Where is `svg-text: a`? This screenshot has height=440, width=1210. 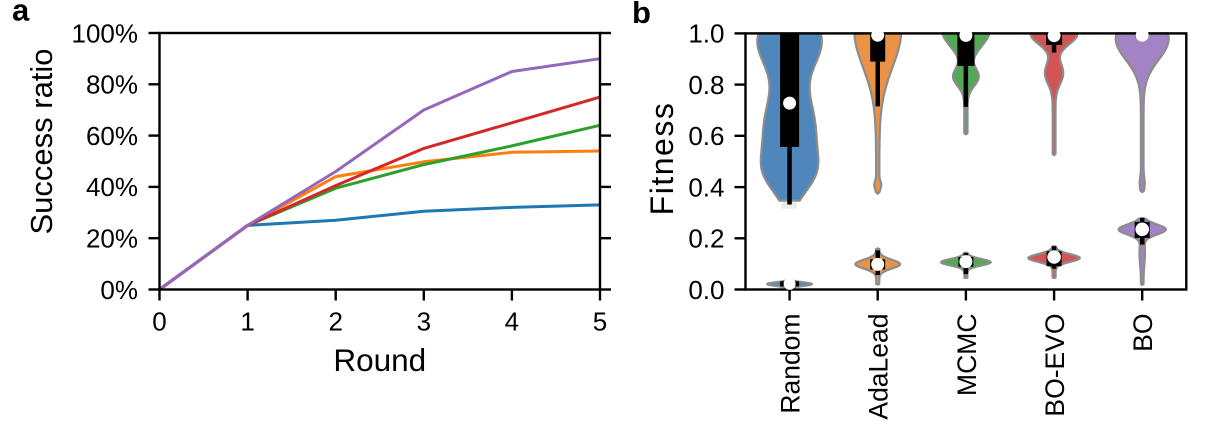
svg-text: a is located at coordinates (21, 14).